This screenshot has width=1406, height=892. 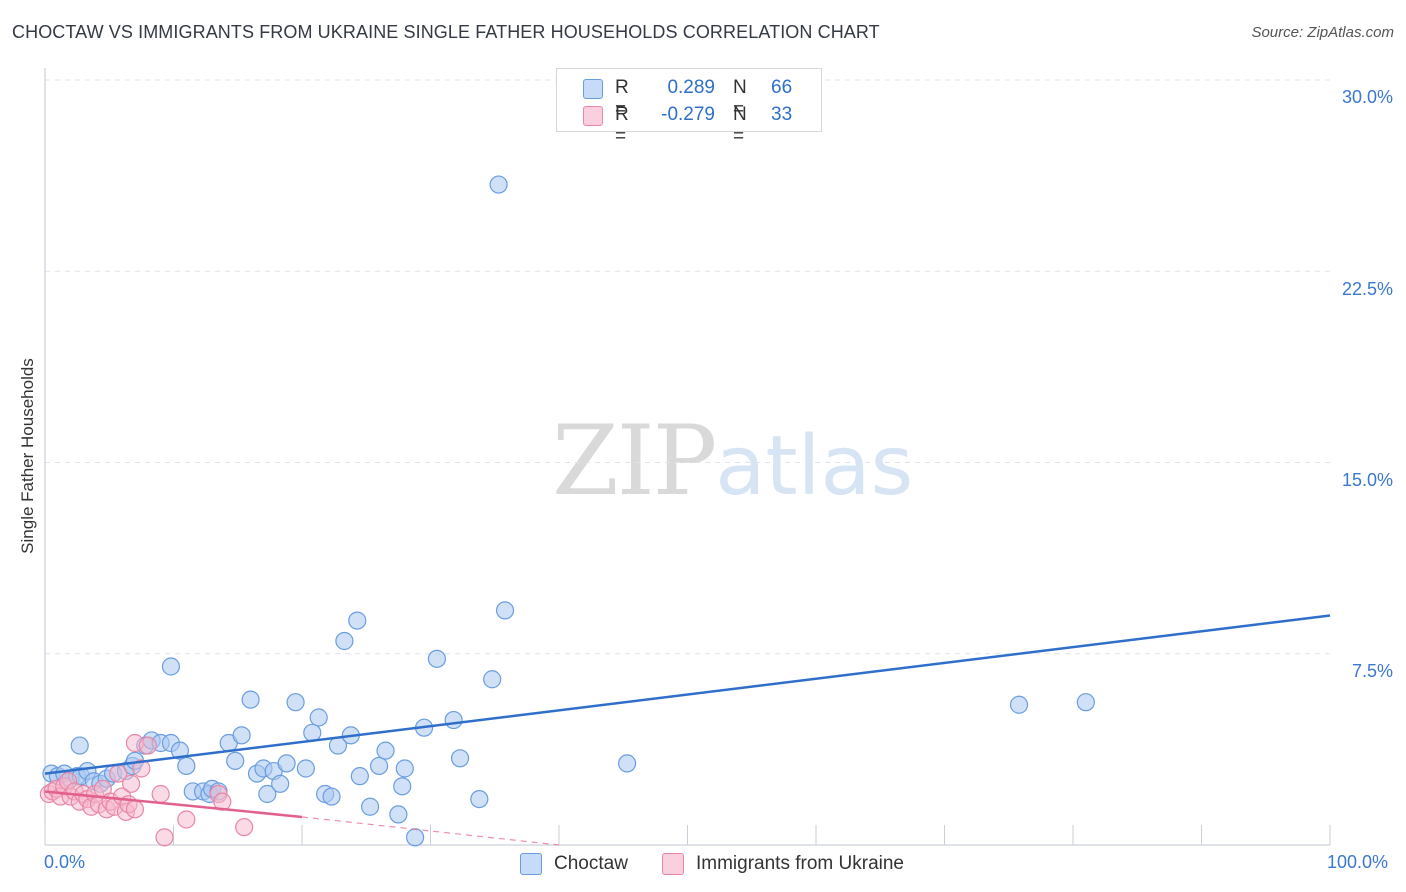 What do you see at coordinates (531, 864) in the screenshot?
I see `series-swatch-choctaw` at bounding box center [531, 864].